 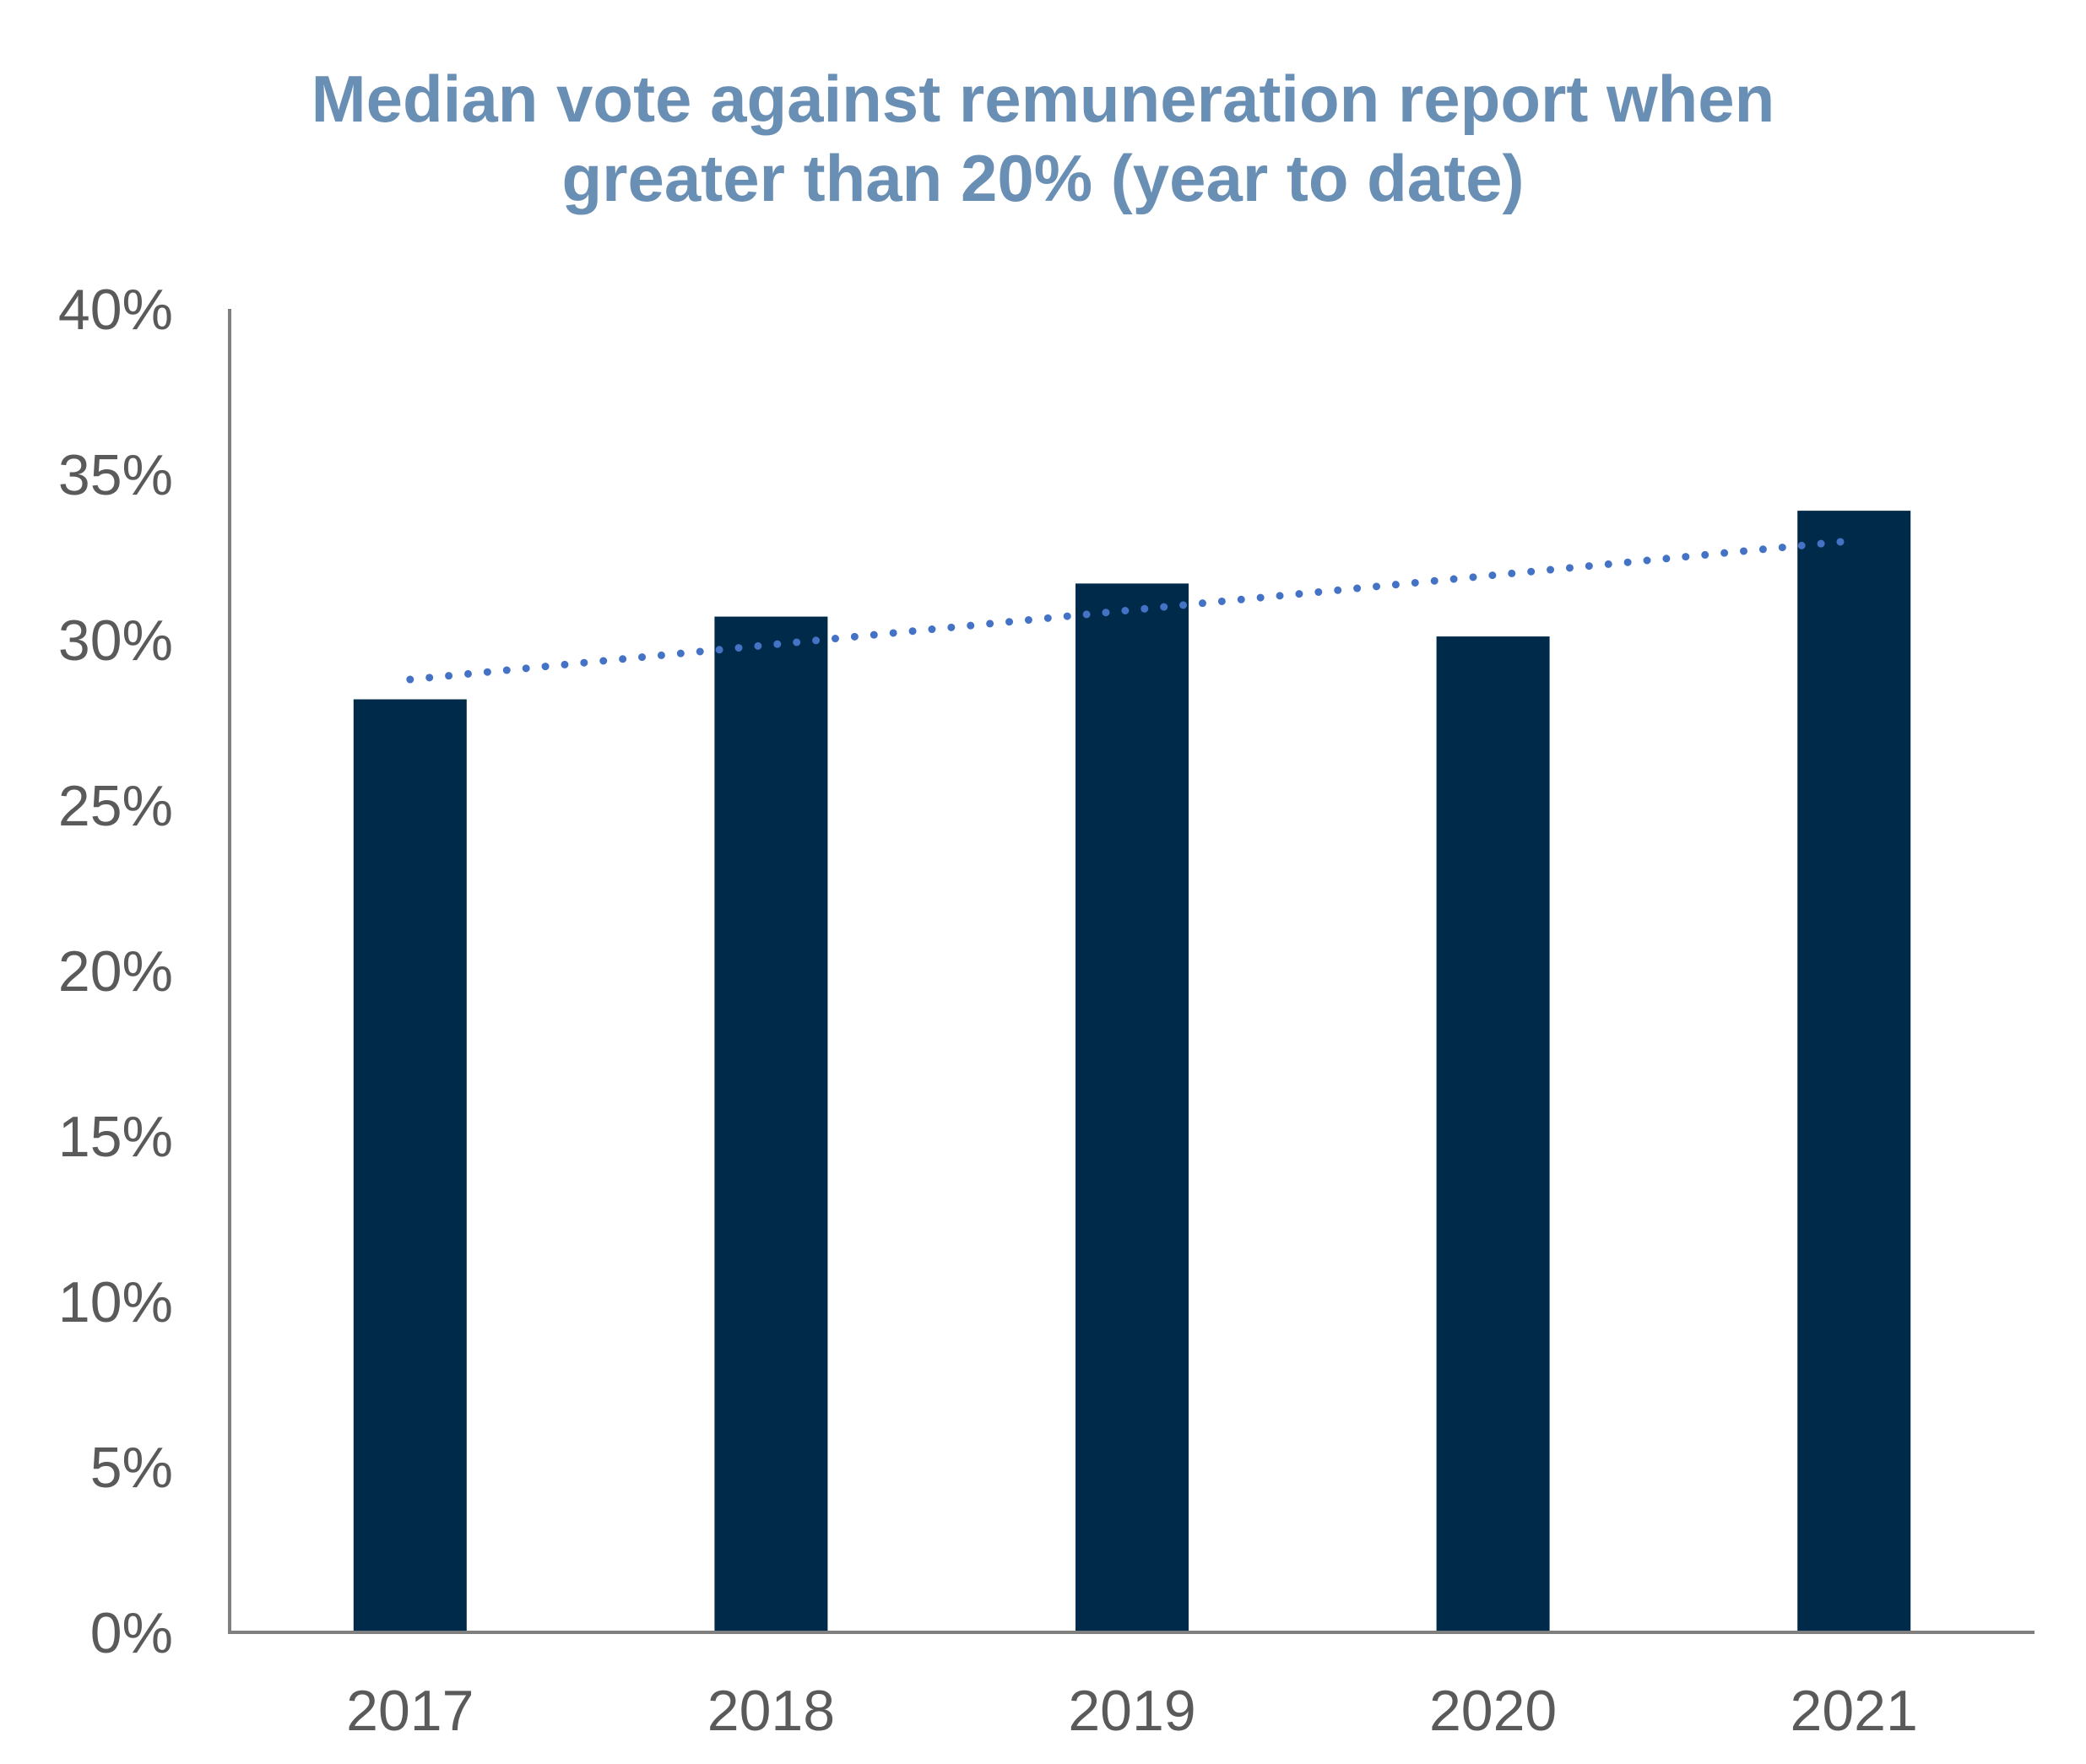 What do you see at coordinates (115, 1302) in the screenshot?
I see `y-tick-label: 10%` at bounding box center [115, 1302].